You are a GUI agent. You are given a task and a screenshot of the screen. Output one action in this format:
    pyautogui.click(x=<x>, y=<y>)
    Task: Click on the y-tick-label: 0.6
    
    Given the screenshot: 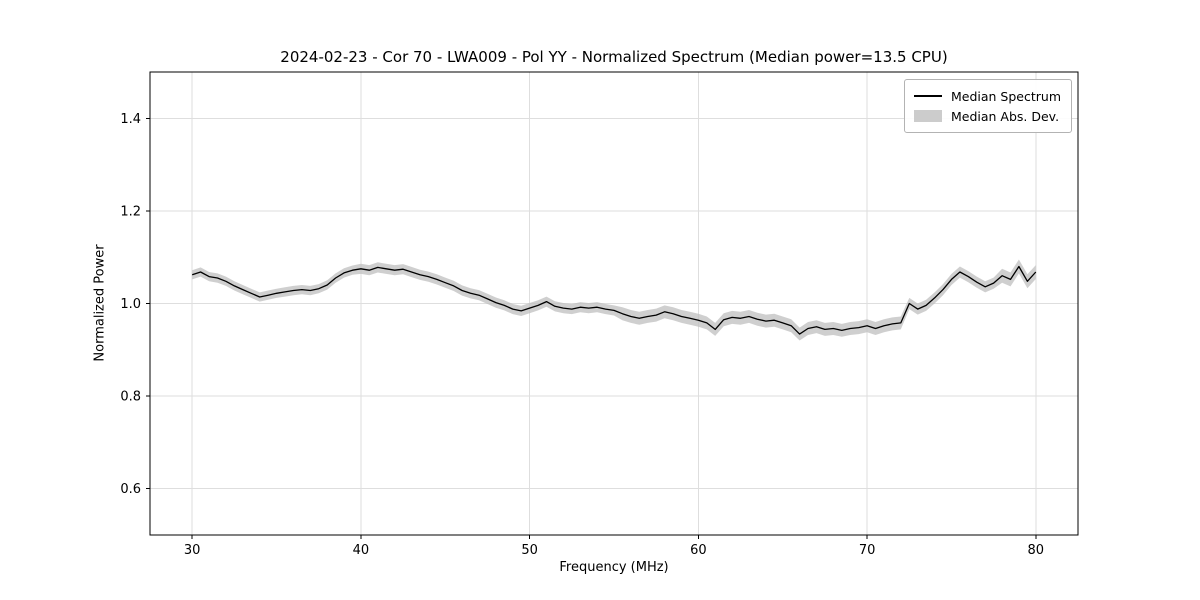 What is the action you would take?
    pyautogui.click(x=130, y=489)
    